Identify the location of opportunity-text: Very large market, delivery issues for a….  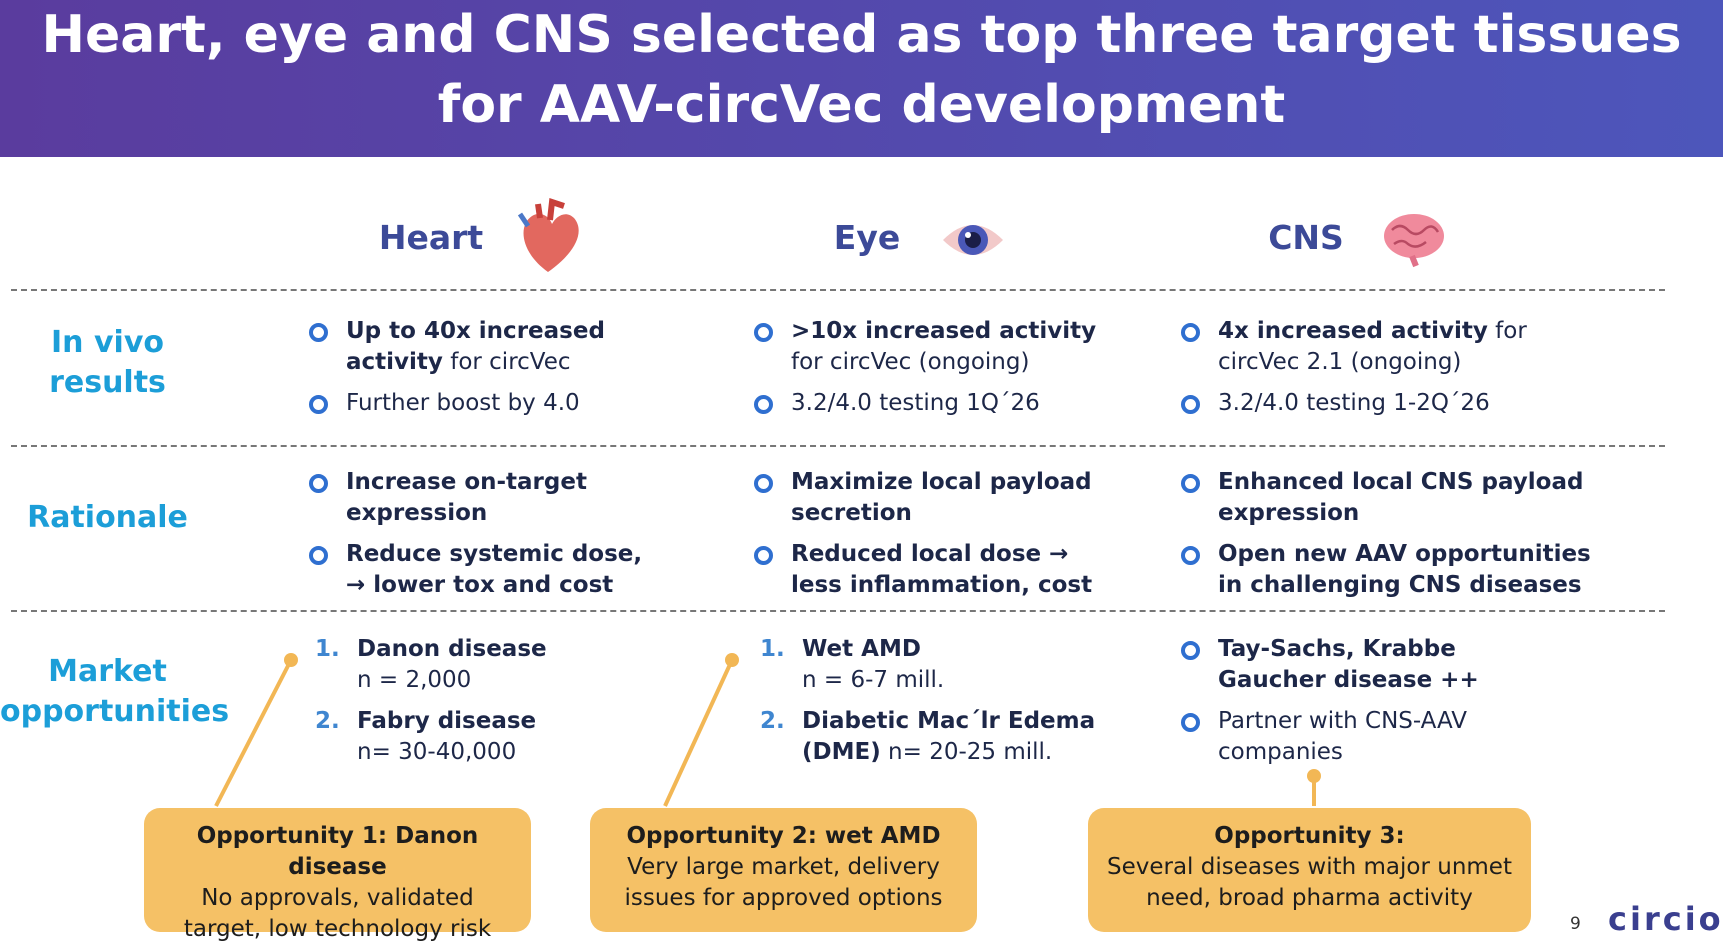
(783, 882).